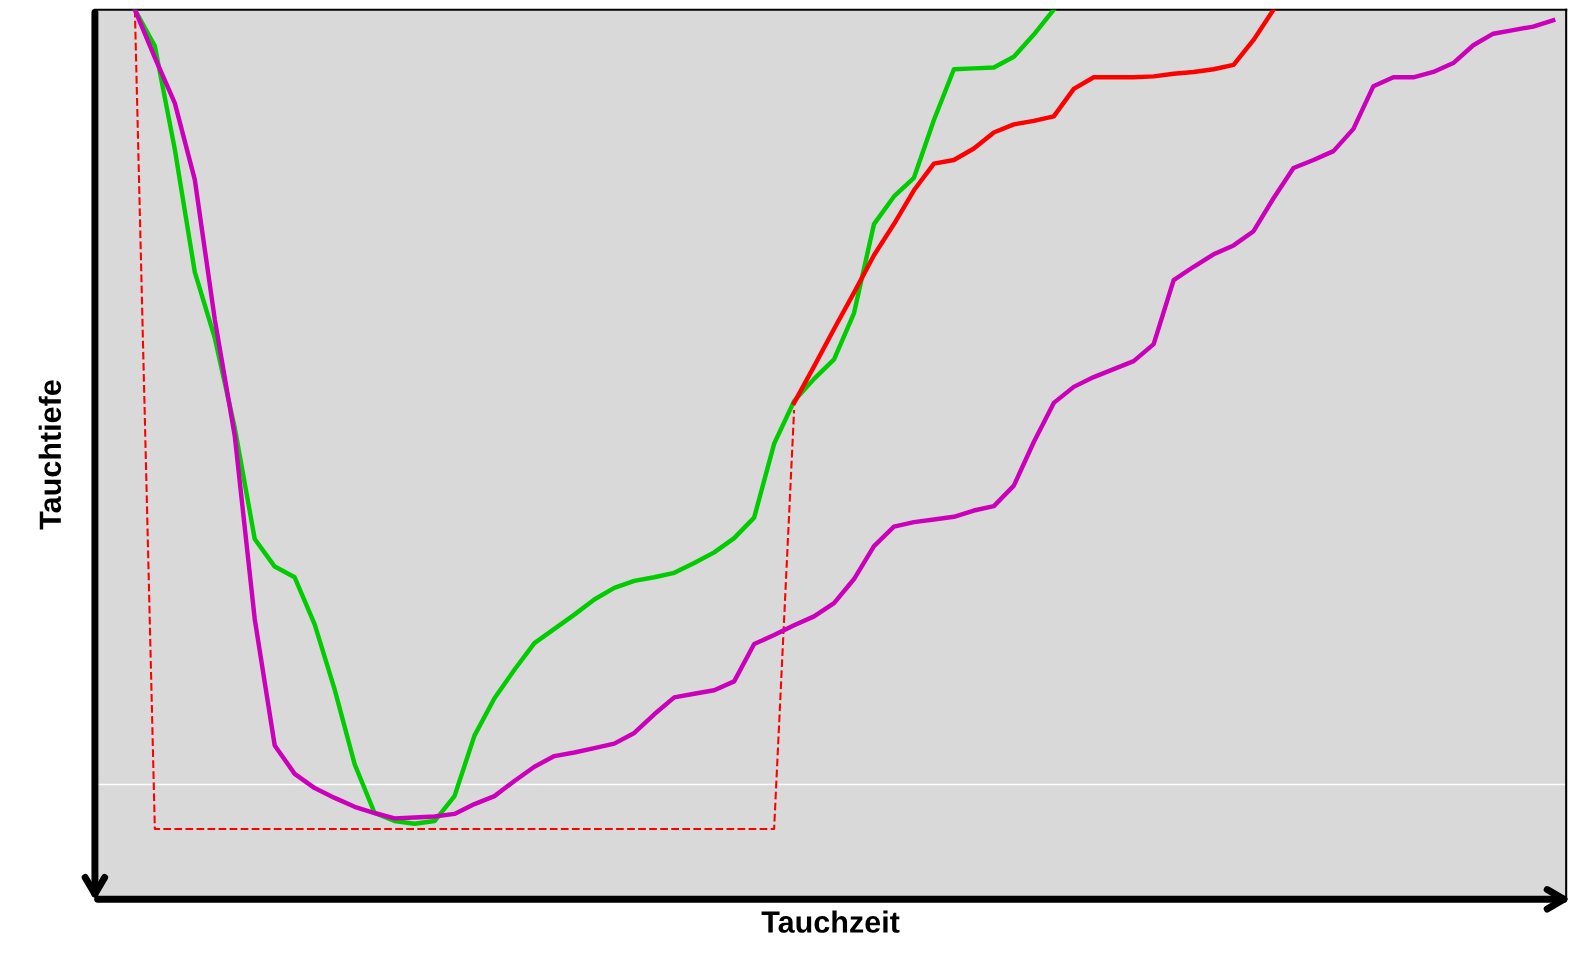 This screenshot has width=1582, height=967. I want to click on y-axis-title: Tauchtiefe, so click(50, 455).